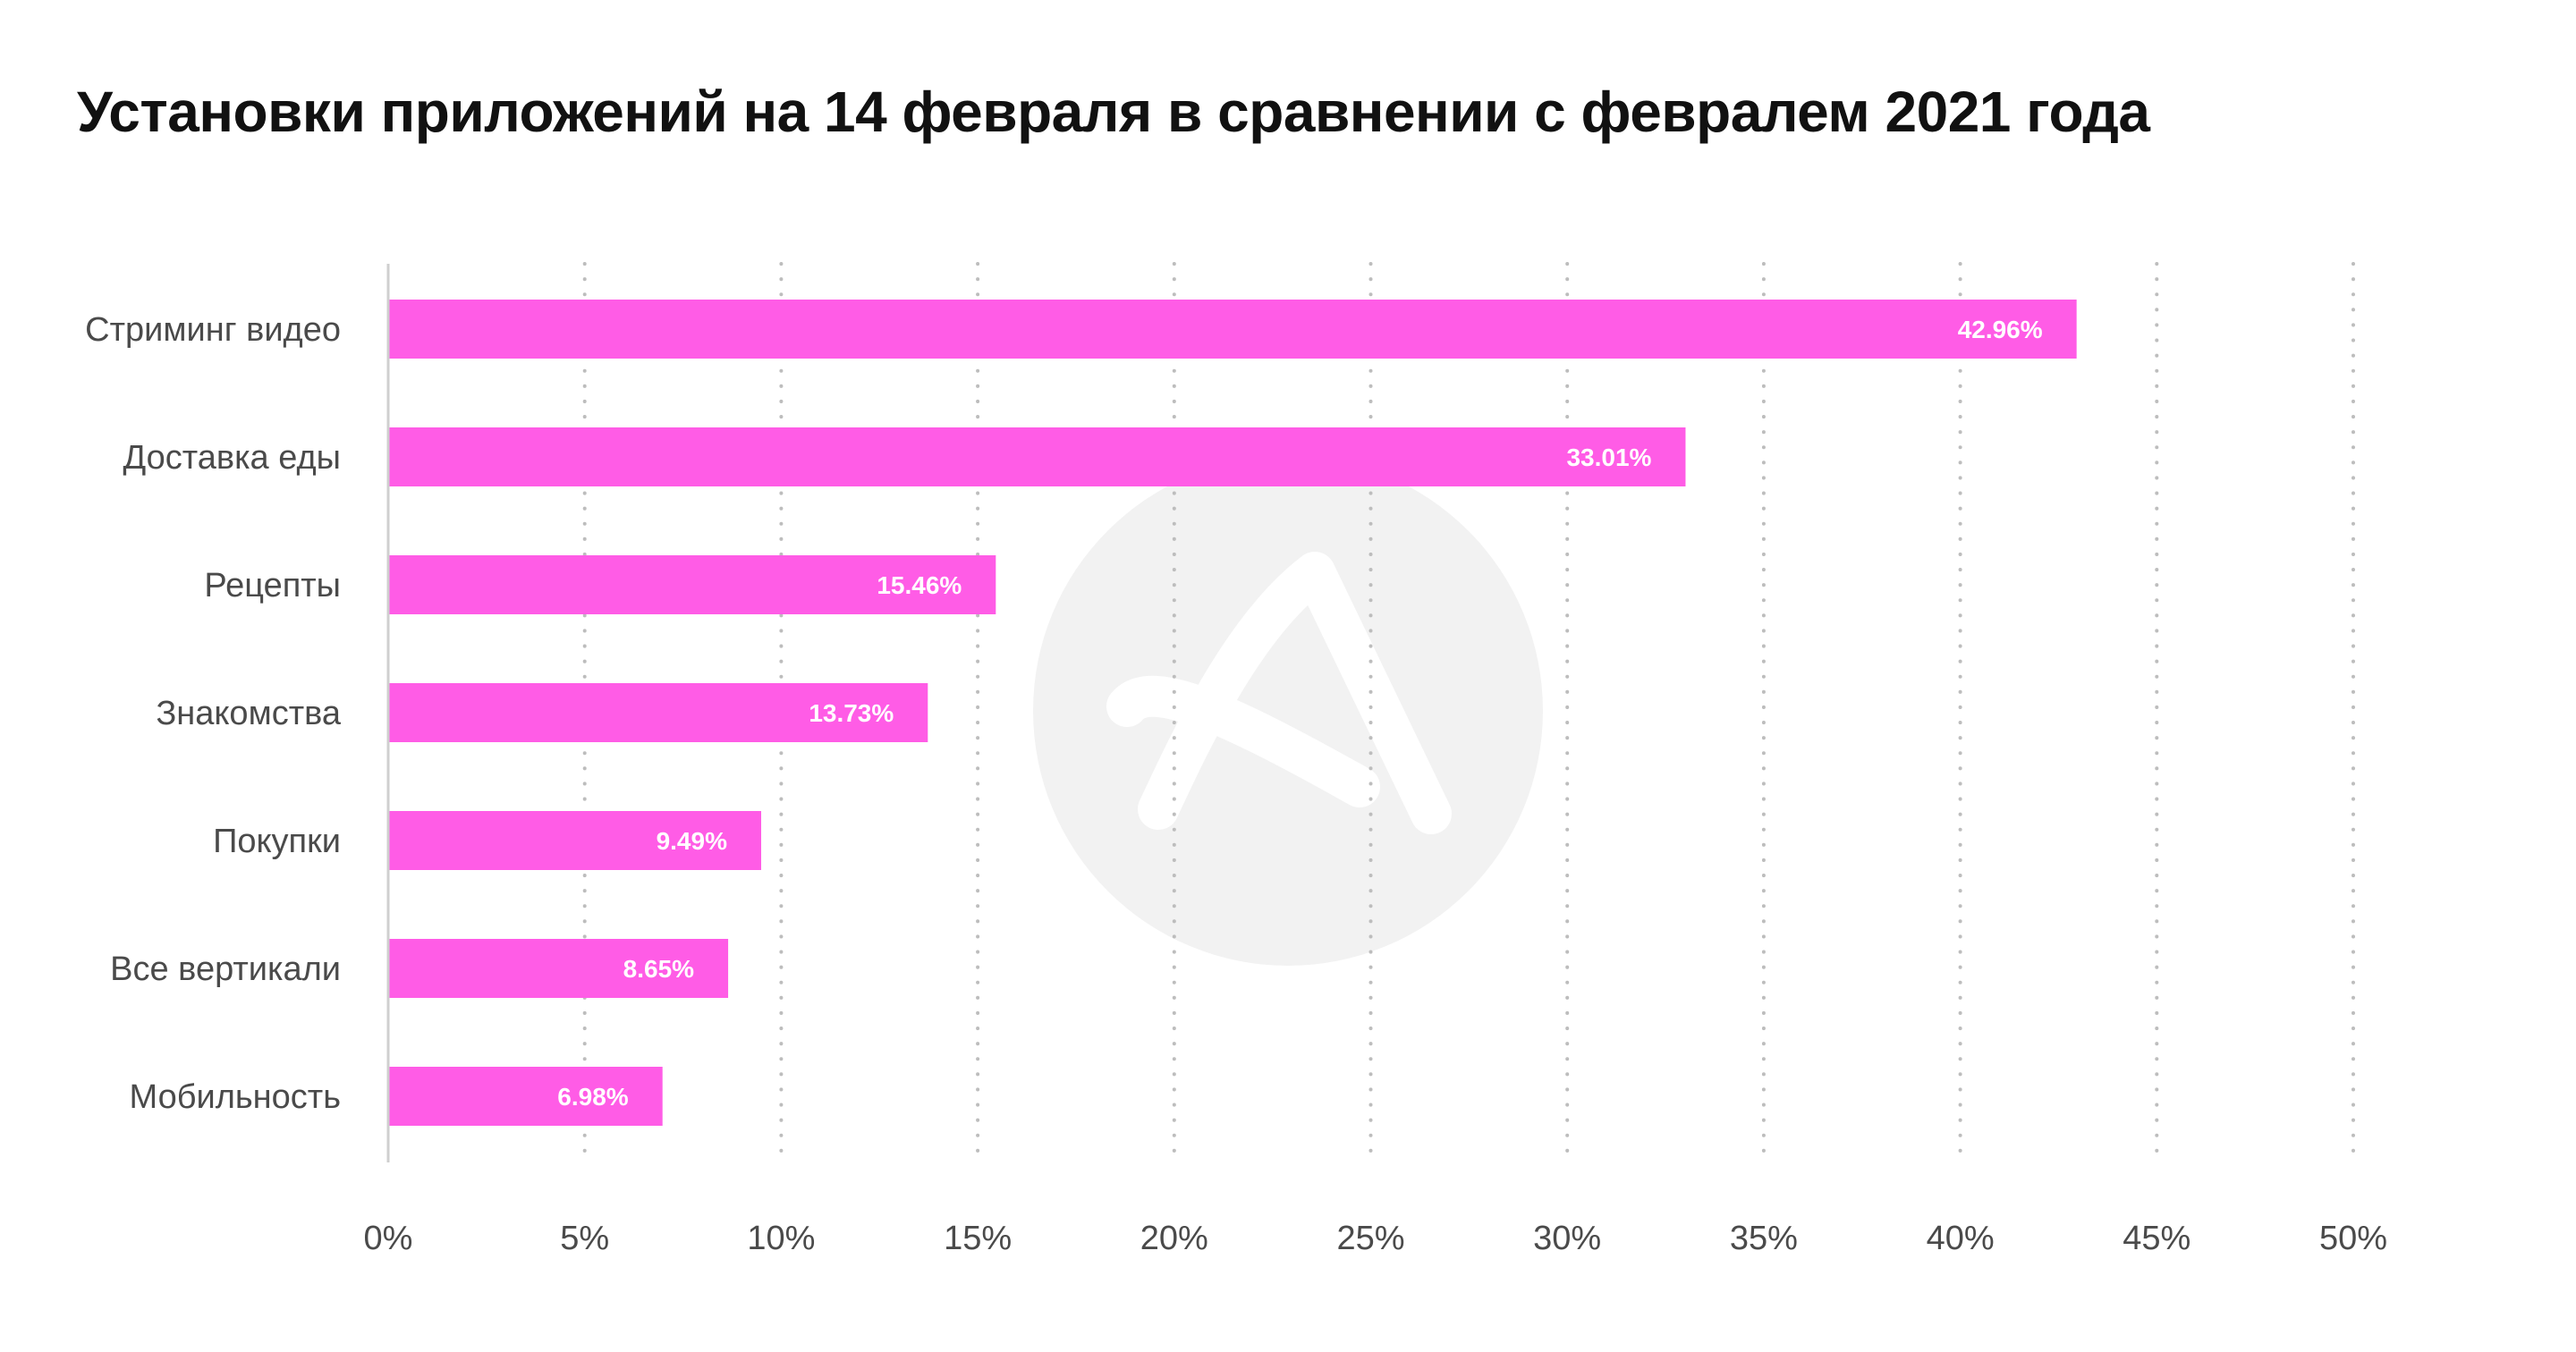  Describe the element at coordinates (272, 585) in the screenshot. I see `category-label: Рецепты` at that location.